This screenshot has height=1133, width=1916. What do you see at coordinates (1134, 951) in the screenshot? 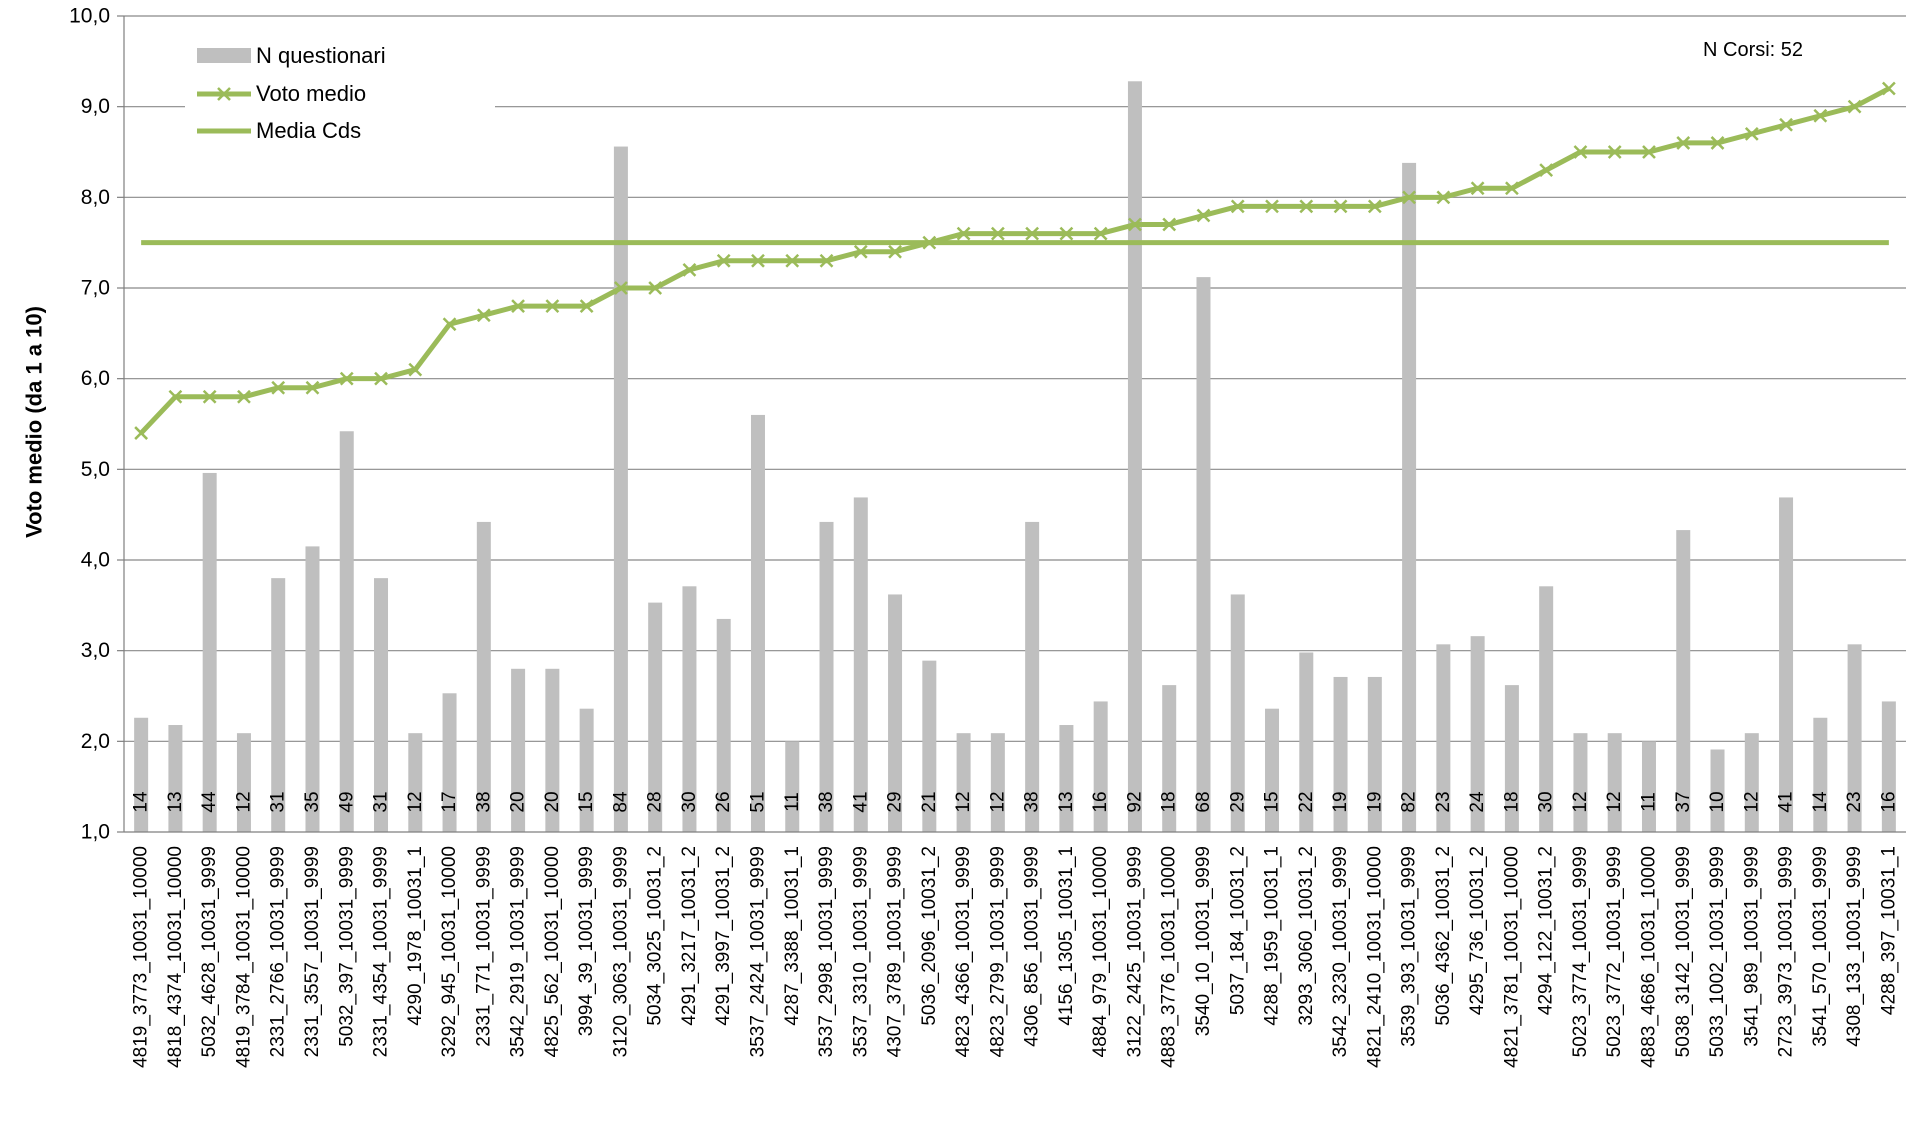
I see `x-tick-label: 3122_2425_10031_9999` at bounding box center [1134, 951].